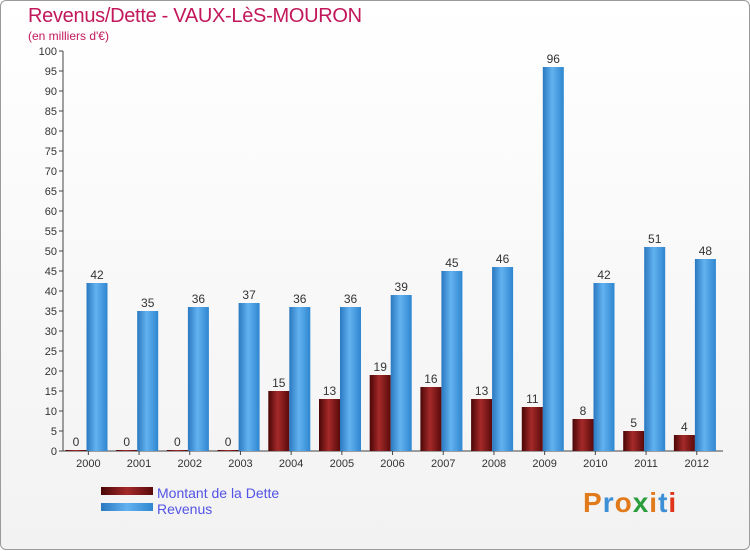 Image resolution: width=750 pixels, height=551 pixels. Describe the element at coordinates (218, 493) in the screenshot. I see `legend-label-debt: Montant de la Dette` at that location.